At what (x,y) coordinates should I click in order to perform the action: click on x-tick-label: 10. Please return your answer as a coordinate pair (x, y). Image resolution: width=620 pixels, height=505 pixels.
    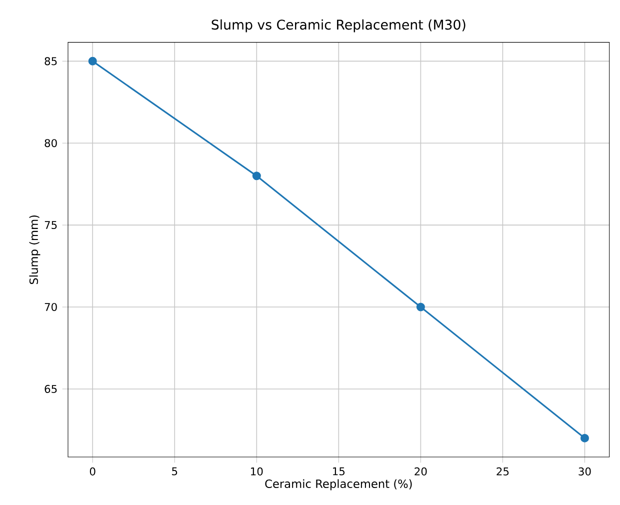
    Looking at the image, I should click on (257, 471).